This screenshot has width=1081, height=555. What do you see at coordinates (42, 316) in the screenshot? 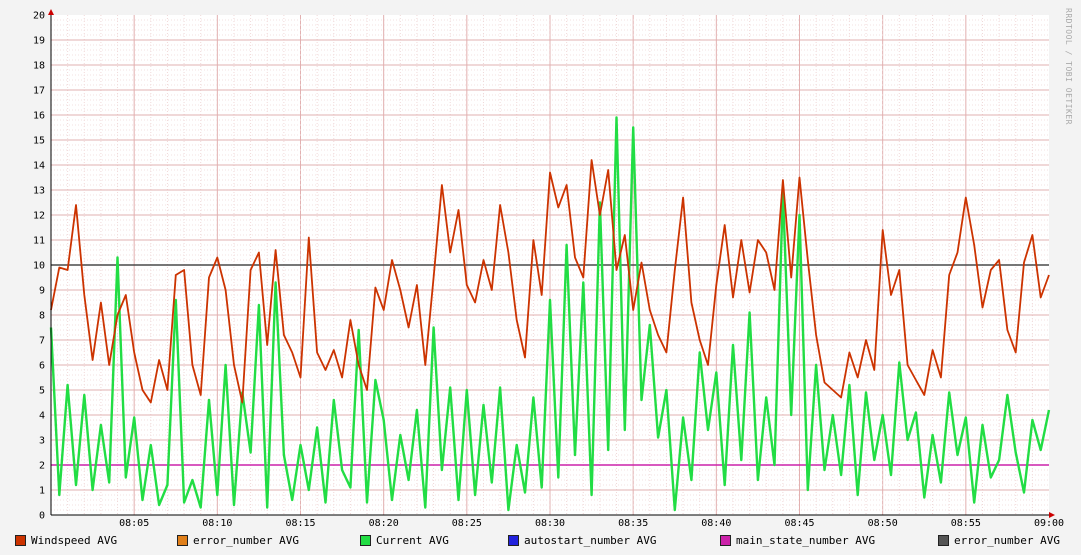
I see `y-tick-label: 8` at bounding box center [42, 316].